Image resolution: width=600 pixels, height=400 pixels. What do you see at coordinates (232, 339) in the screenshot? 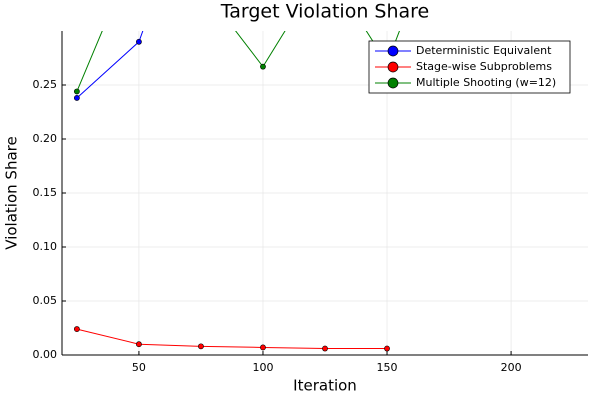
I see `series-line` at bounding box center [232, 339].